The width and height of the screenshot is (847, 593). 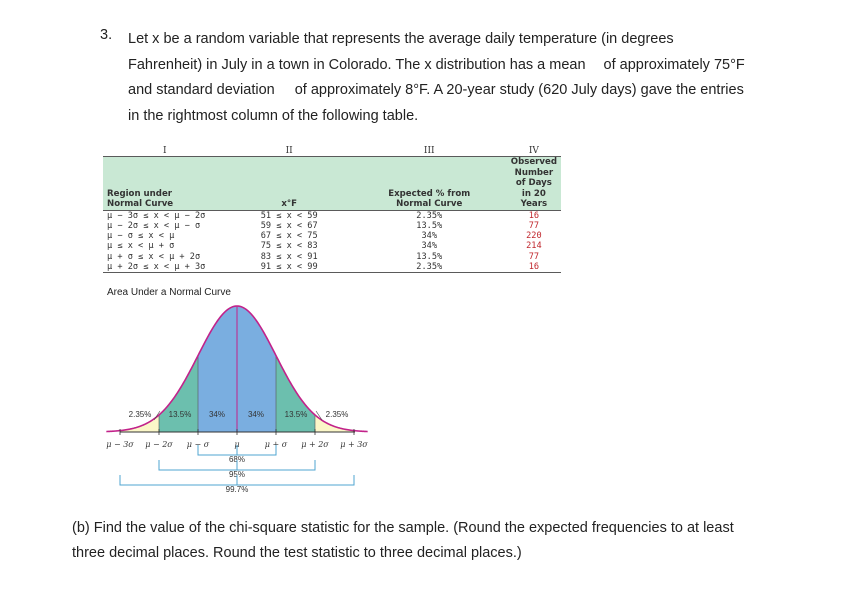 What do you see at coordinates (237, 489) in the screenshot?
I see `span-label-3: 99.7%` at bounding box center [237, 489].